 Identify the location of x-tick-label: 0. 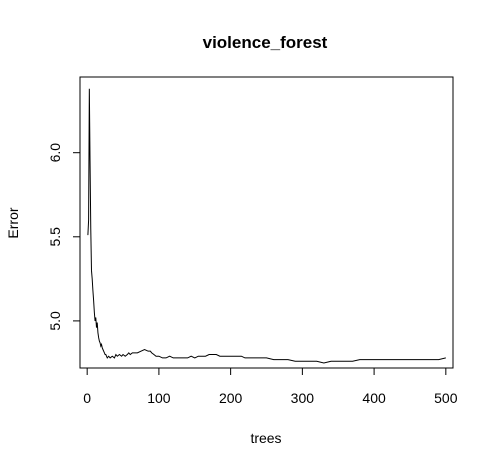
(87, 398).